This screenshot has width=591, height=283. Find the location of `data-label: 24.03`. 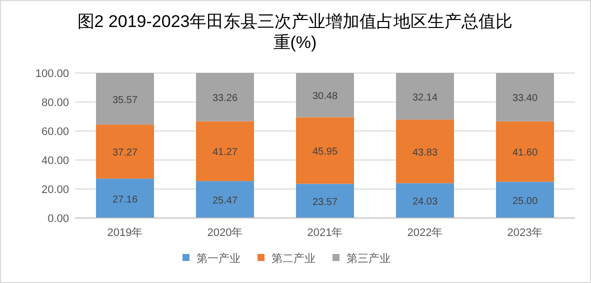

data-label: 24.03 is located at coordinates (425, 202).